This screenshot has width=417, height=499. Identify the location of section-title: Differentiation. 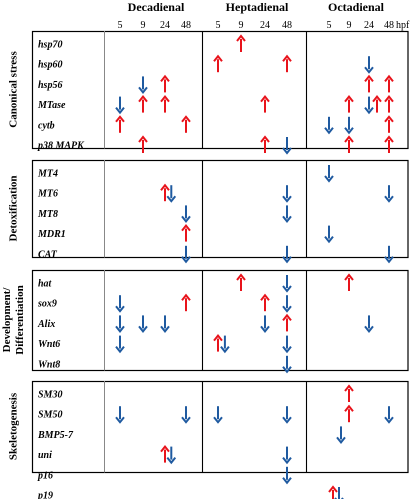
(20, 319).